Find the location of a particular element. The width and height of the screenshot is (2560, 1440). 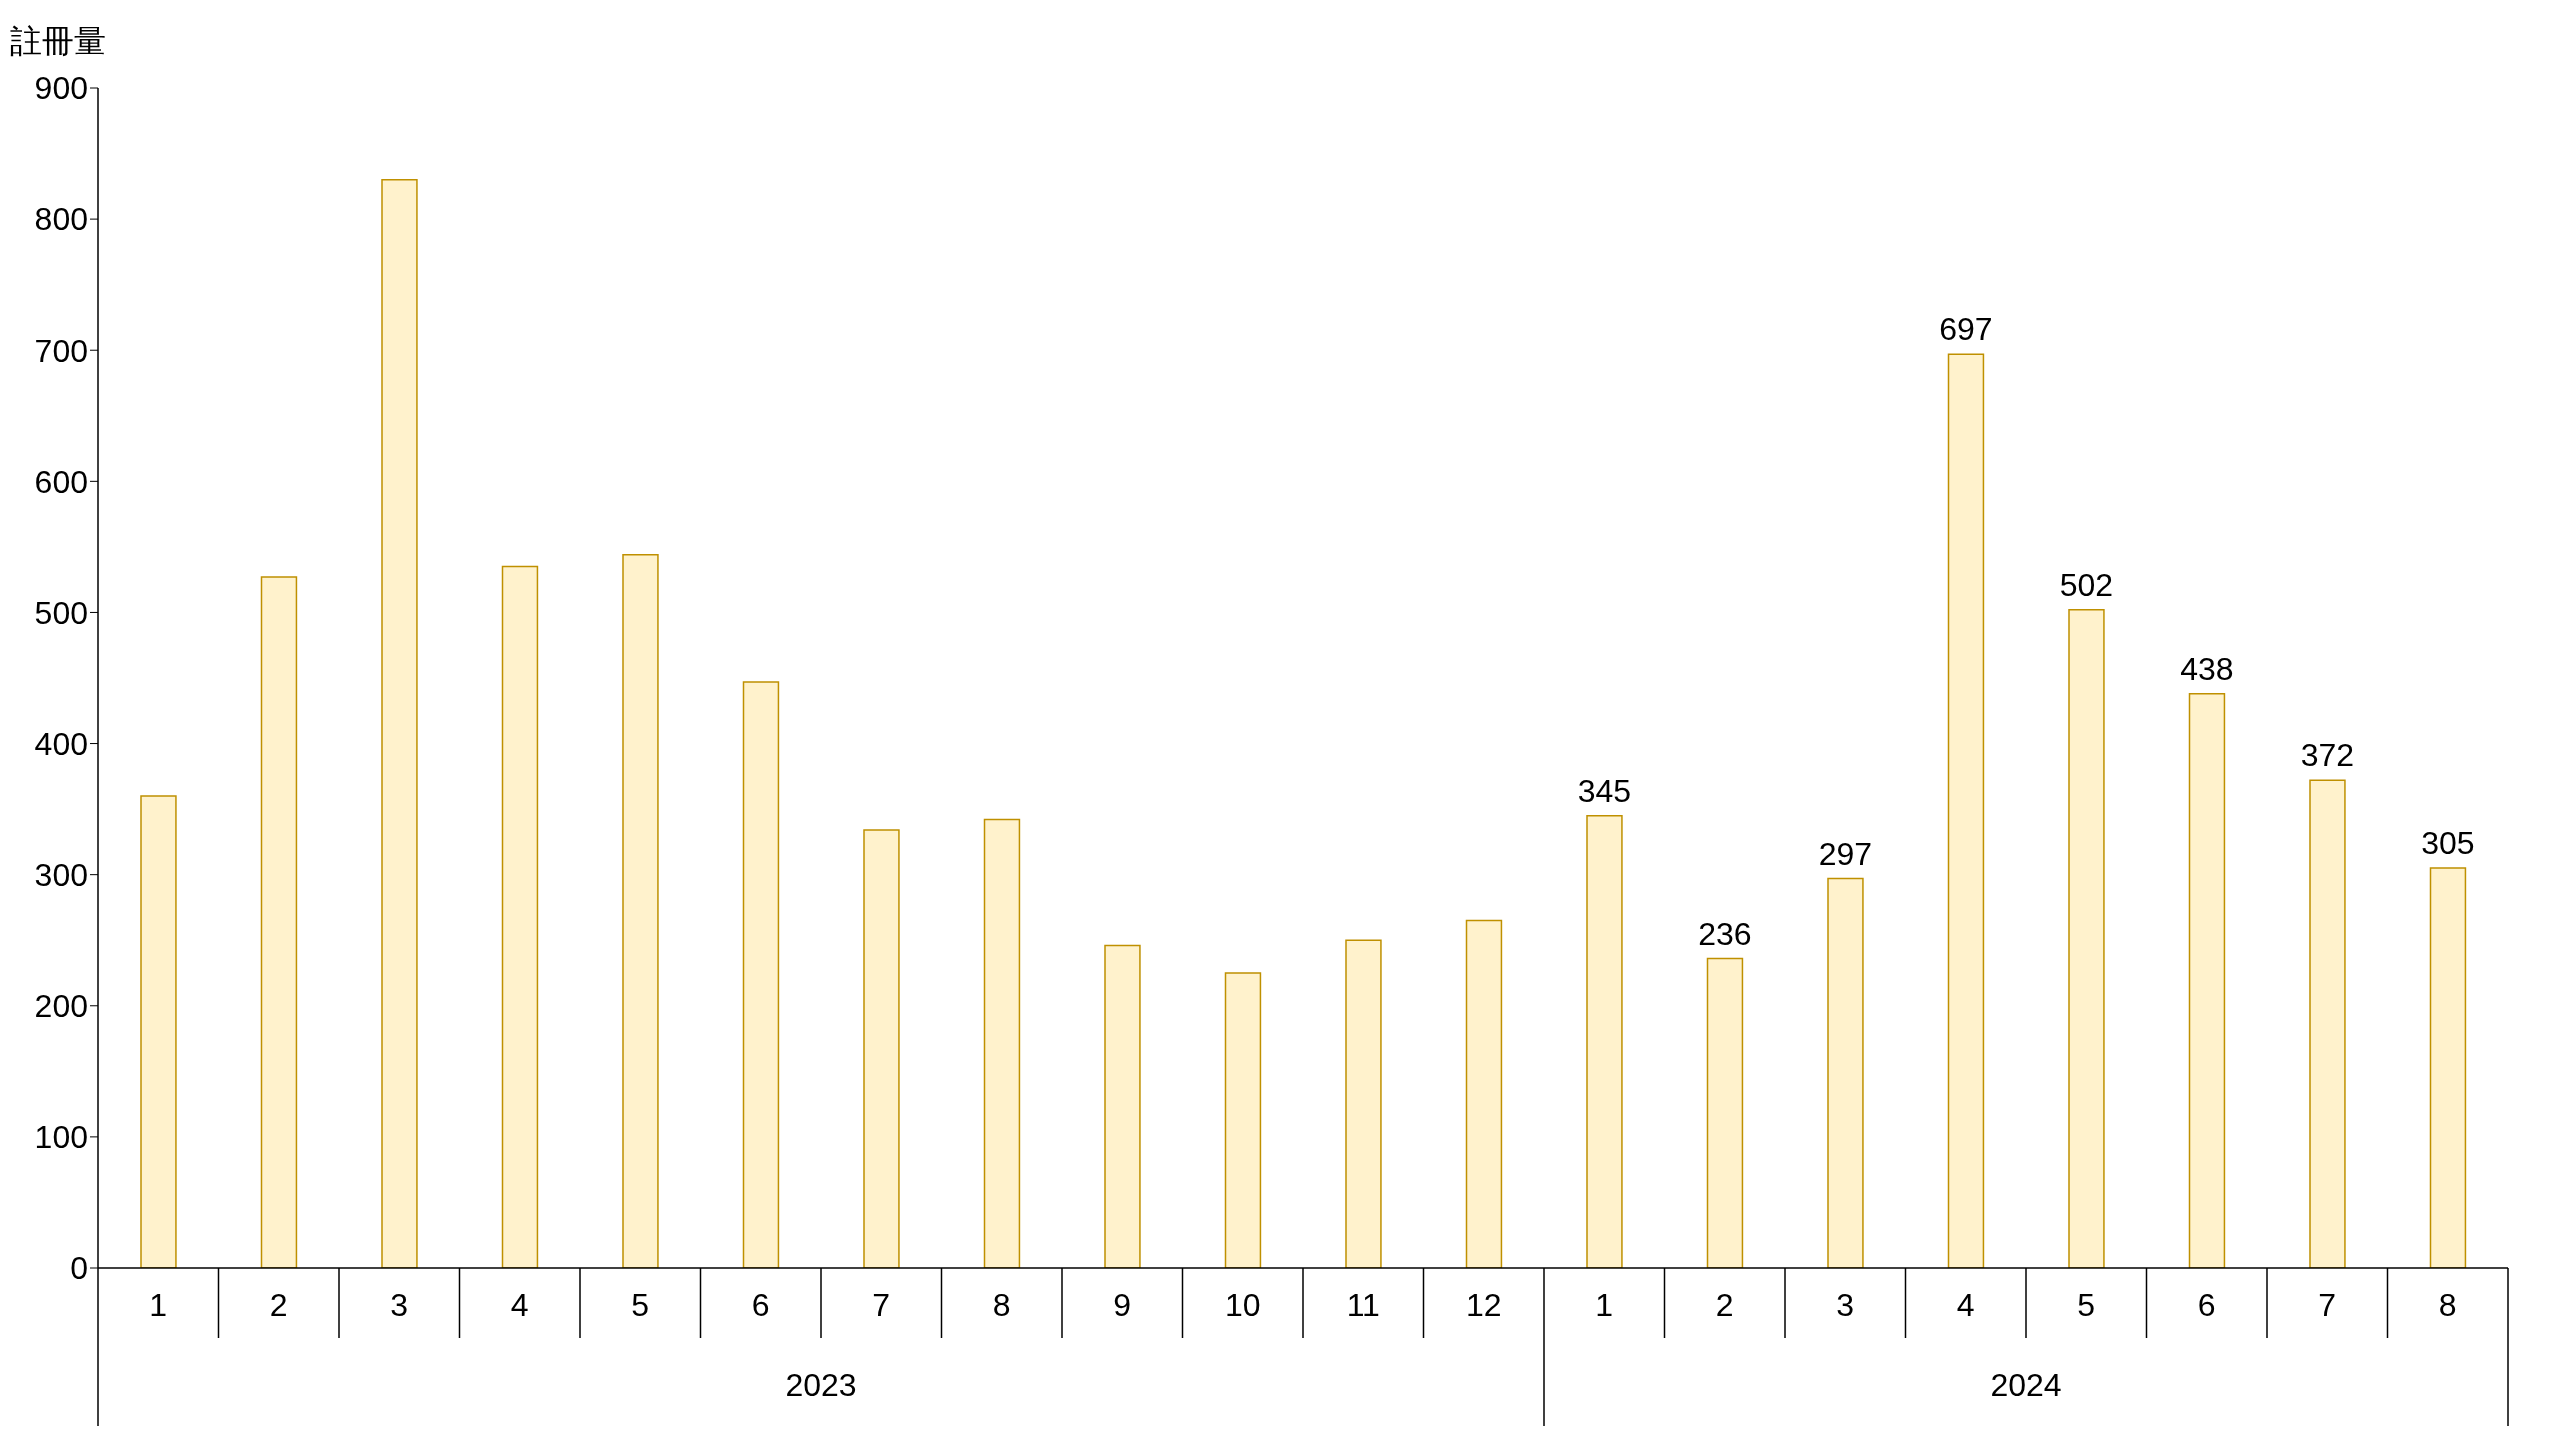

data-label: 236 is located at coordinates (1725, 933).